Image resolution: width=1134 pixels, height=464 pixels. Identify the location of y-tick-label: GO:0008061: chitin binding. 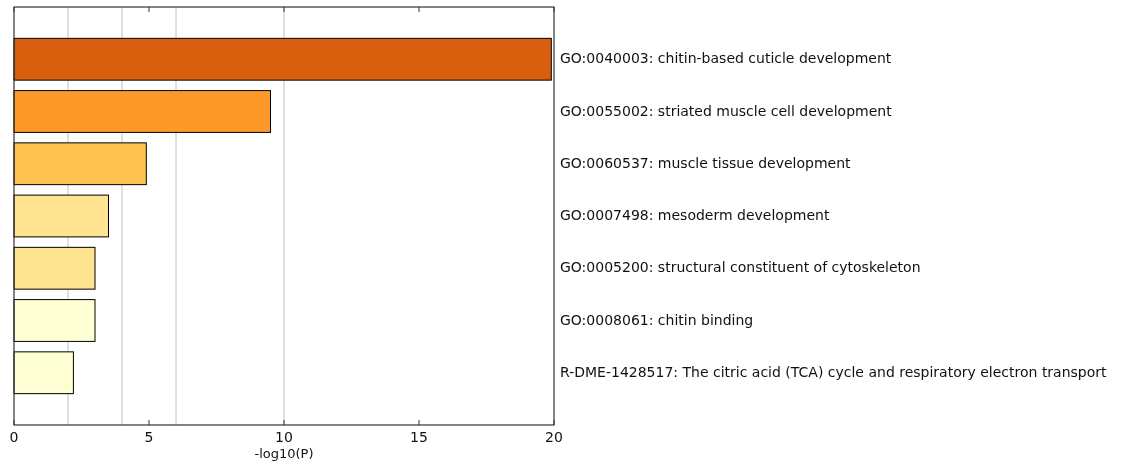
(657, 319).